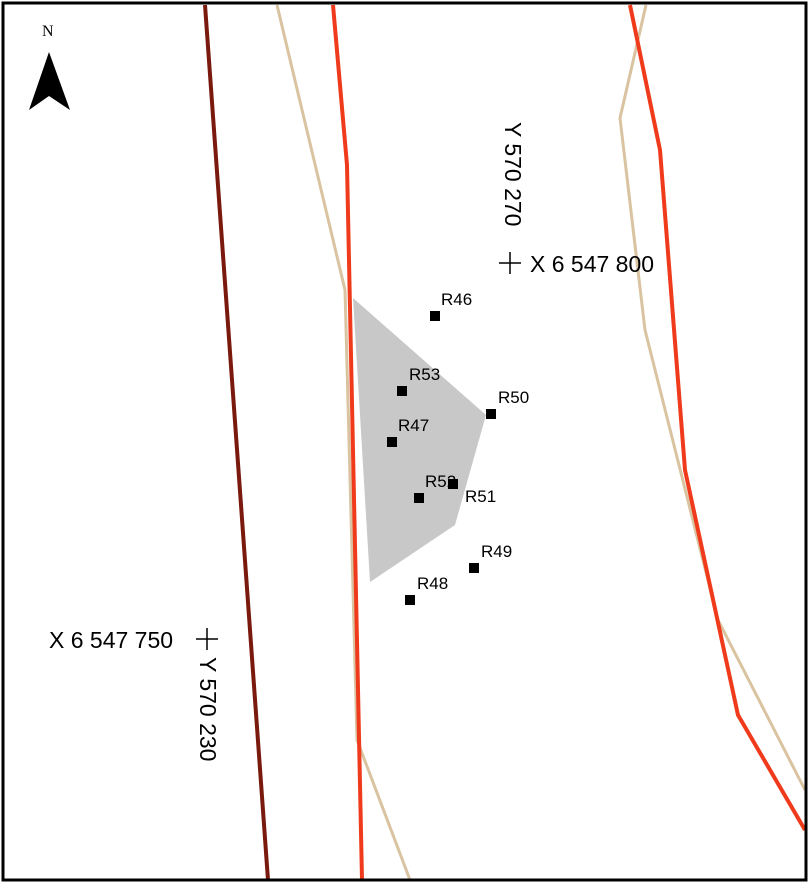 The height and width of the screenshot is (883, 810). I want to click on point-marker-r49, so click(474, 568).